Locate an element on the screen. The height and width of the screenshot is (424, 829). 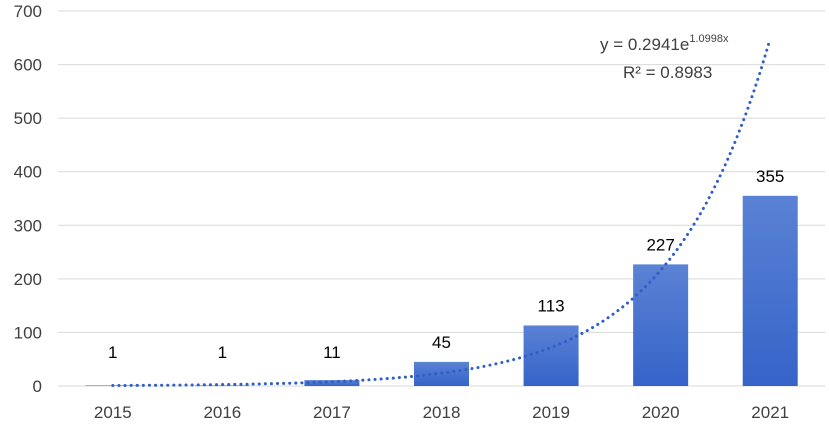
x-tick-label: 2019 is located at coordinates (551, 412).